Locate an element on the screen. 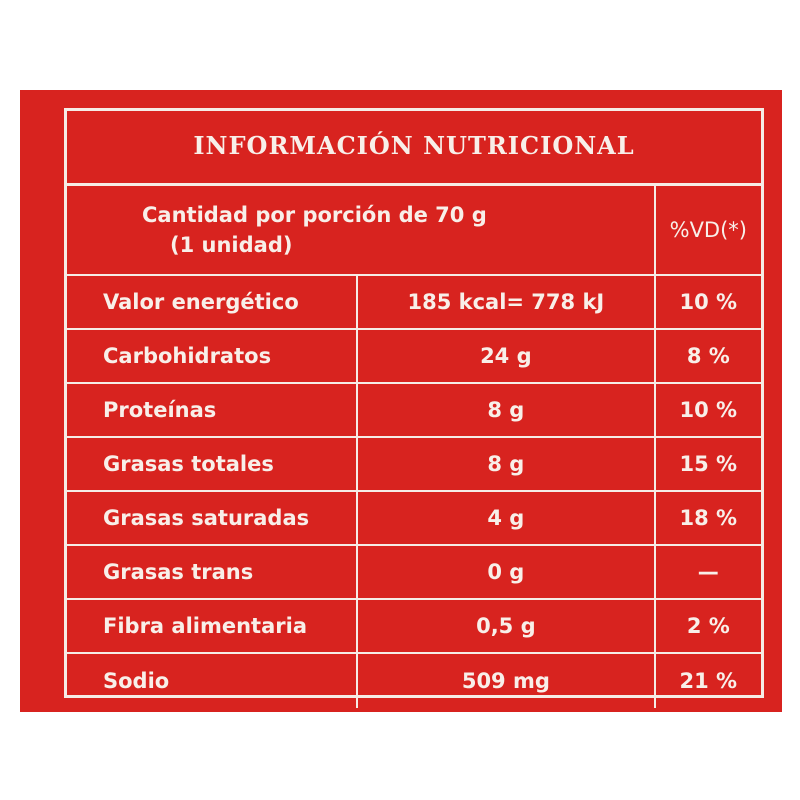 The height and width of the screenshot is (800, 800). table-row: Grasas totales 8 g 15 % is located at coordinates (414, 464).